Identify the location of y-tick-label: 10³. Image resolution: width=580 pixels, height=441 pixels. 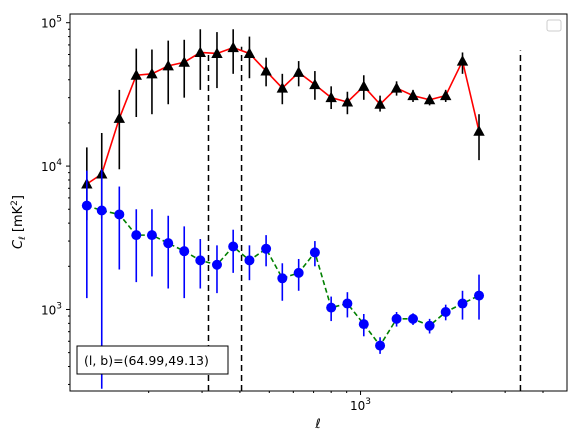
(51, 309).